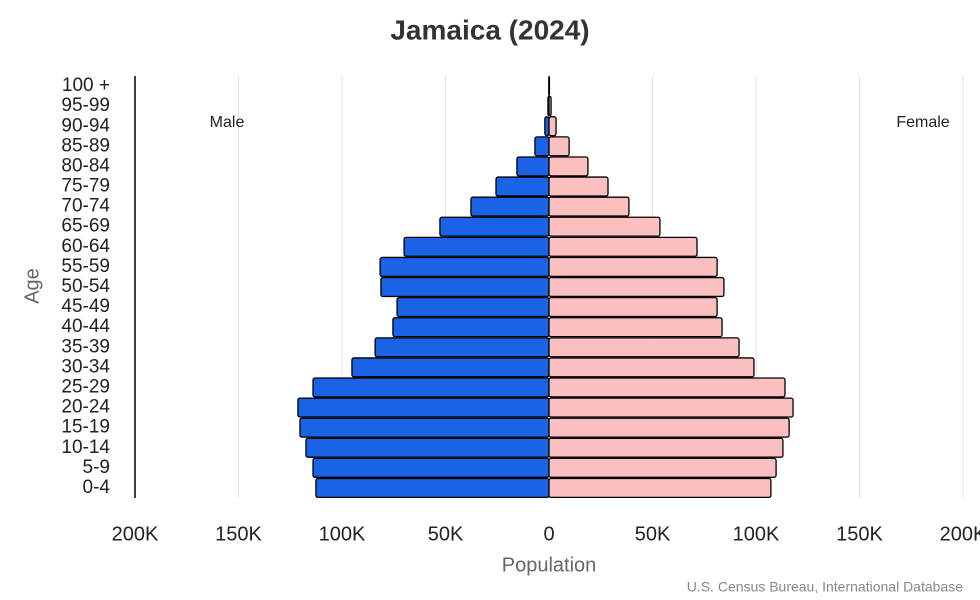 This screenshot has height=600, width=980. What do you see at coordinates (85, 186) in the screenshot?
I see `y-tick-label: 75-79` at bounding box center [85, 186].